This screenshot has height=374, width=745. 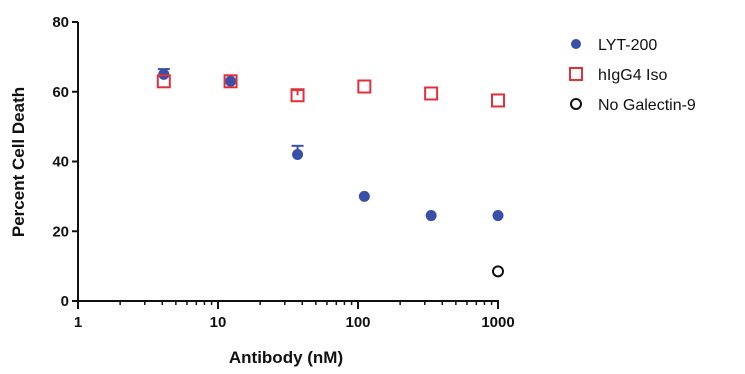 What do you see at coordinates (497, 322) in the screenshot?
I see `x-tick-label: 1000` at bounding box center [497, 322].